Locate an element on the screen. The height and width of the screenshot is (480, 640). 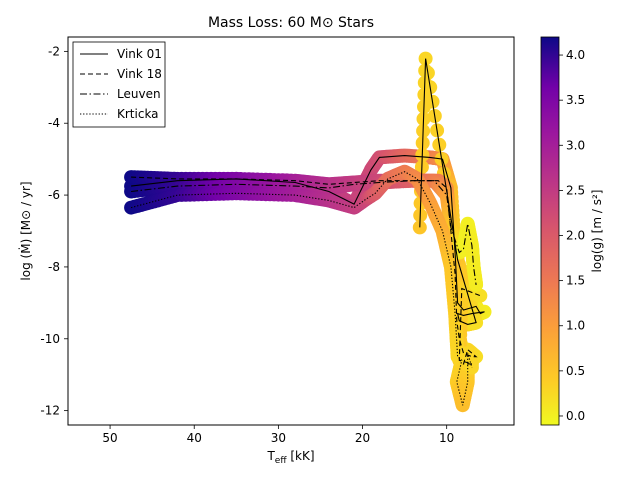
colorbar-tick-label: 4.0 is located at coordinates (575, 55).